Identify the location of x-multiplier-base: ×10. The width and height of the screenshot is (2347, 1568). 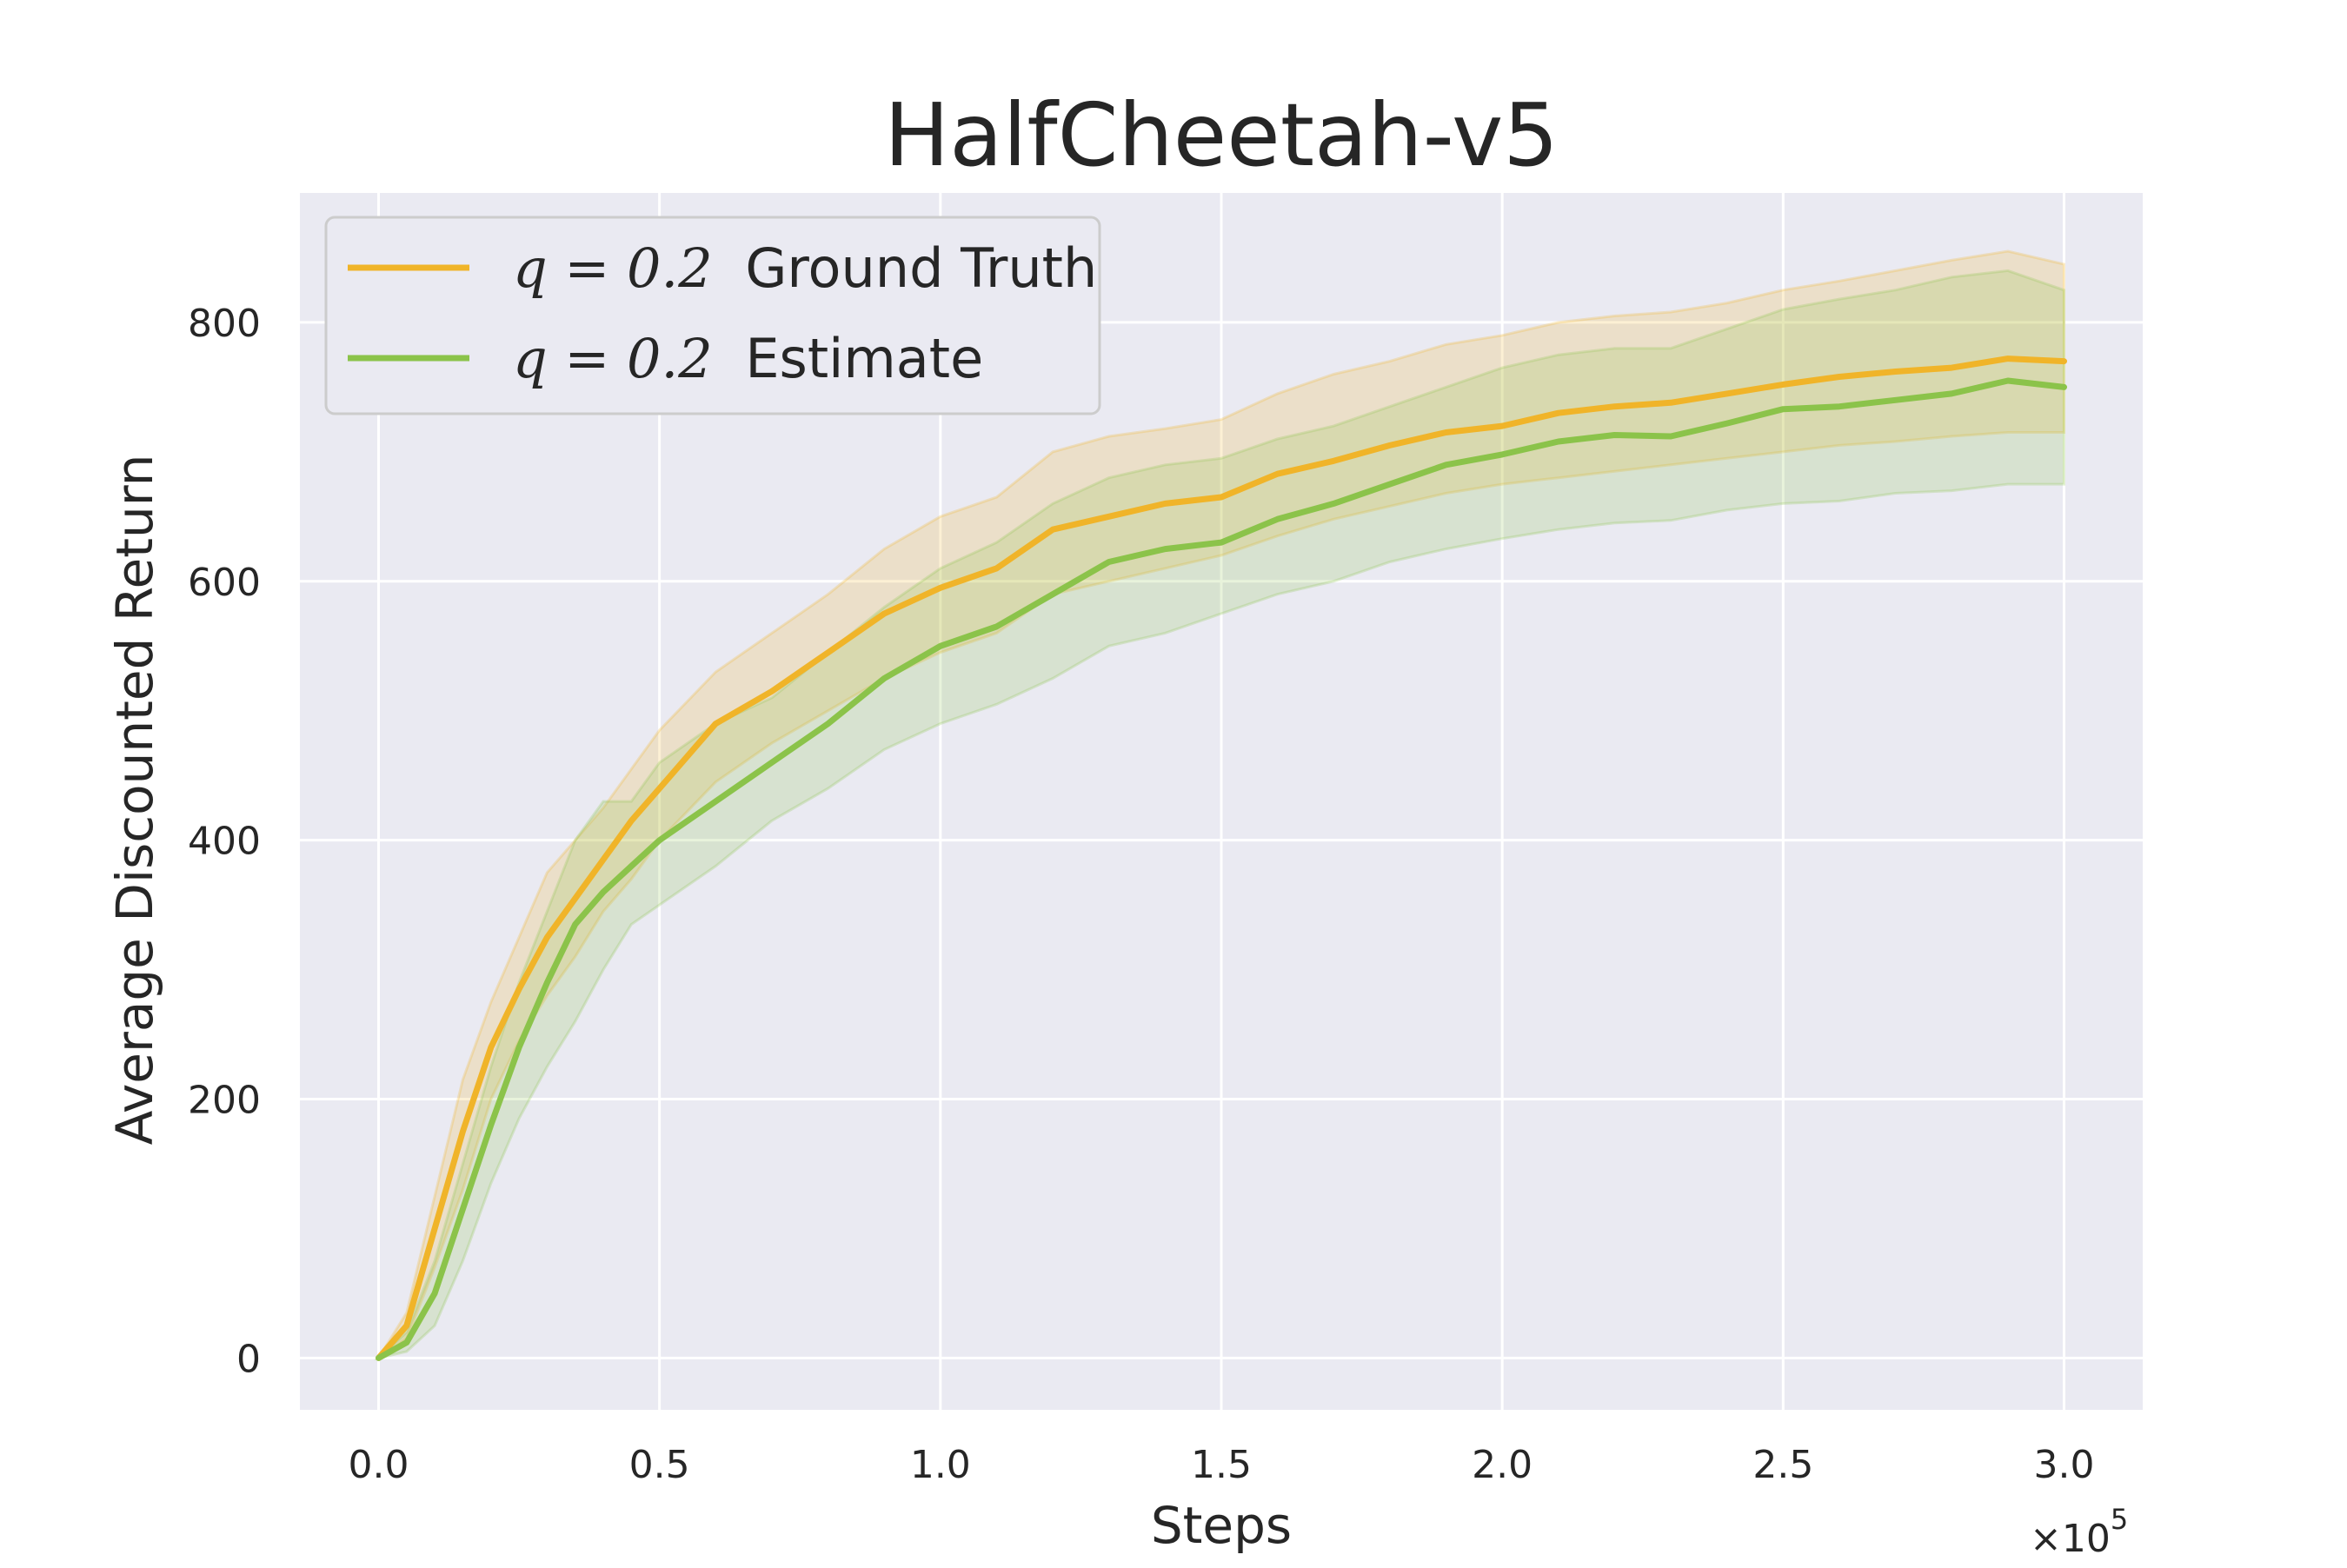
(2070, 1539).